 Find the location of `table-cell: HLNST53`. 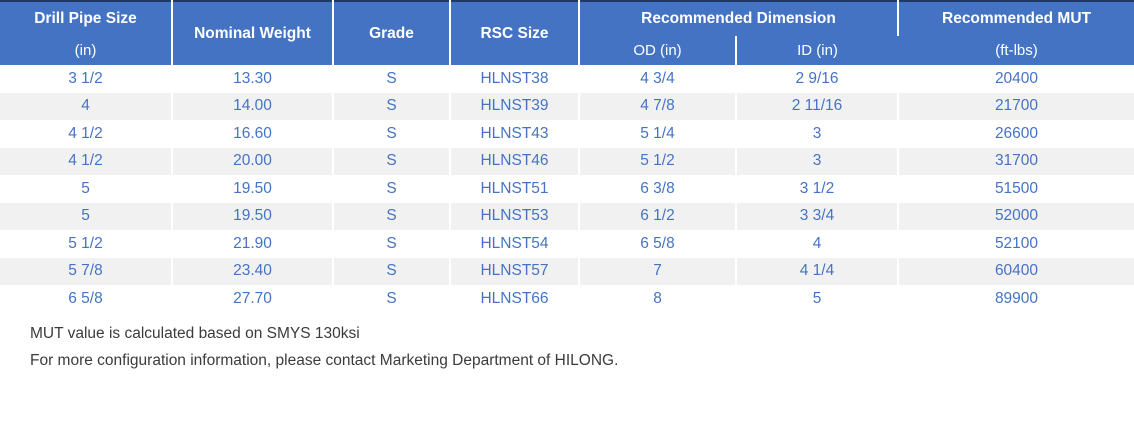

table-cell: HLNST53 is located at coordinates (515, 216).